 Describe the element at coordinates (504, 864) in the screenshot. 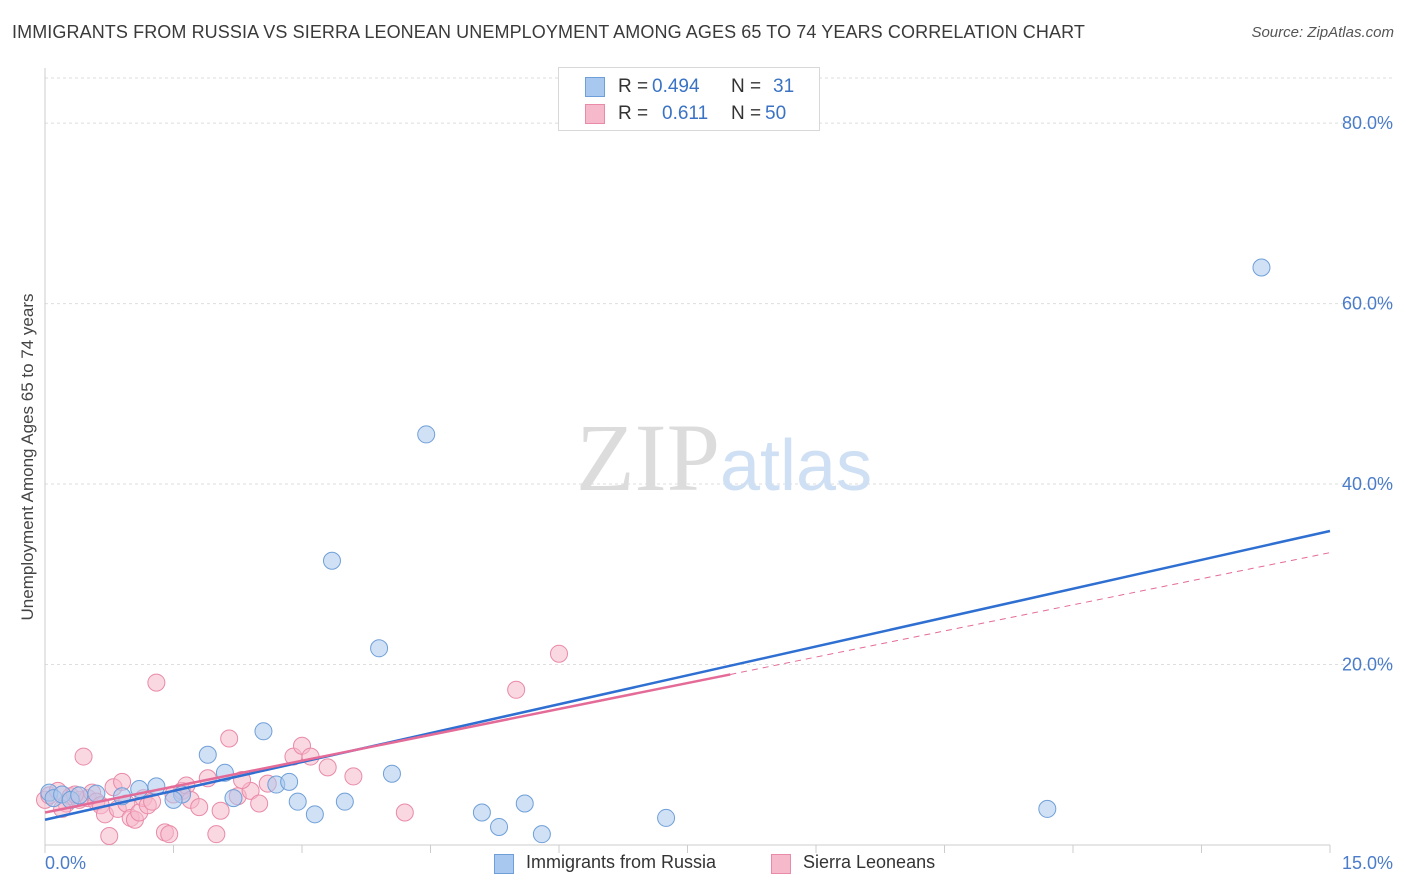

I see `russia-legend-swatch` at that location.